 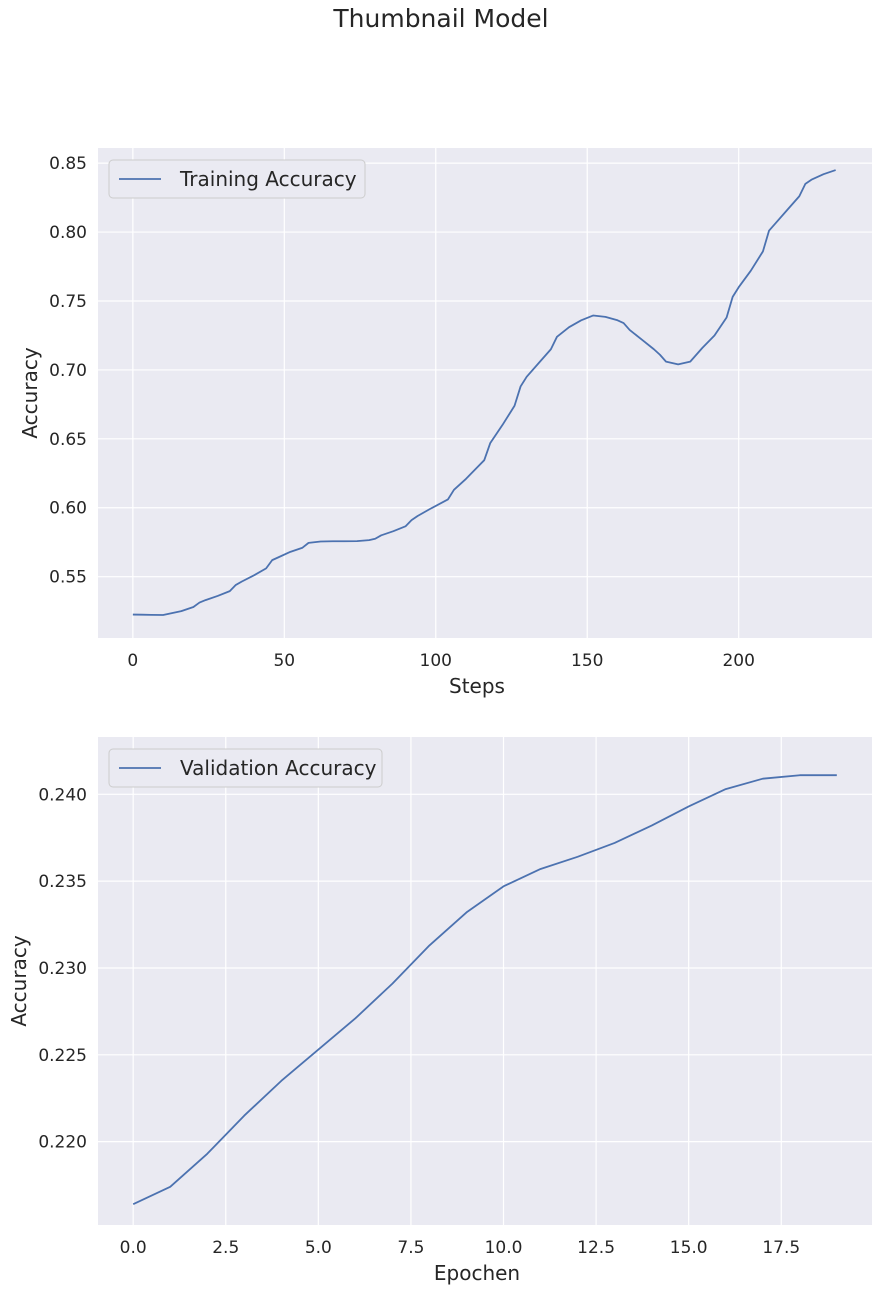 I want to click on training-ytick-label: 0.55, so click(x=68, y=578).